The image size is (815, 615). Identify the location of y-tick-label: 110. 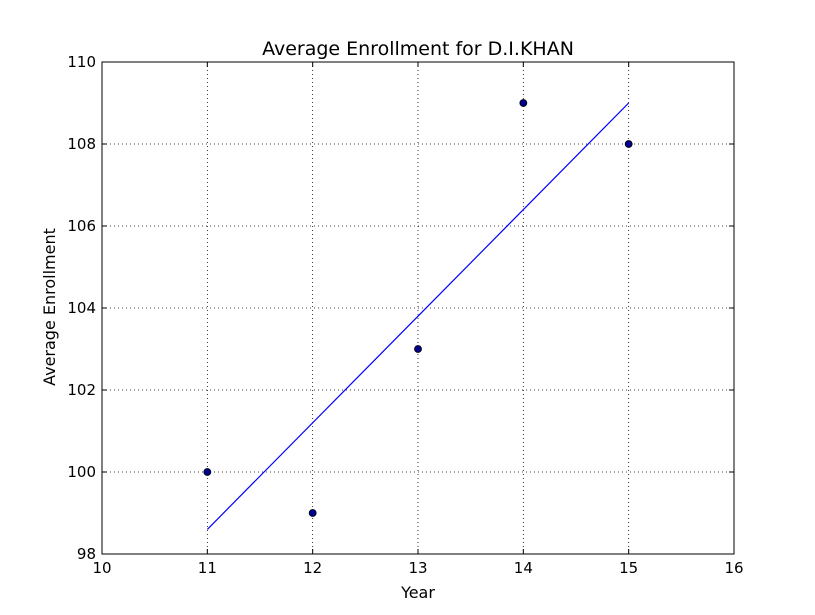
(81, 62).